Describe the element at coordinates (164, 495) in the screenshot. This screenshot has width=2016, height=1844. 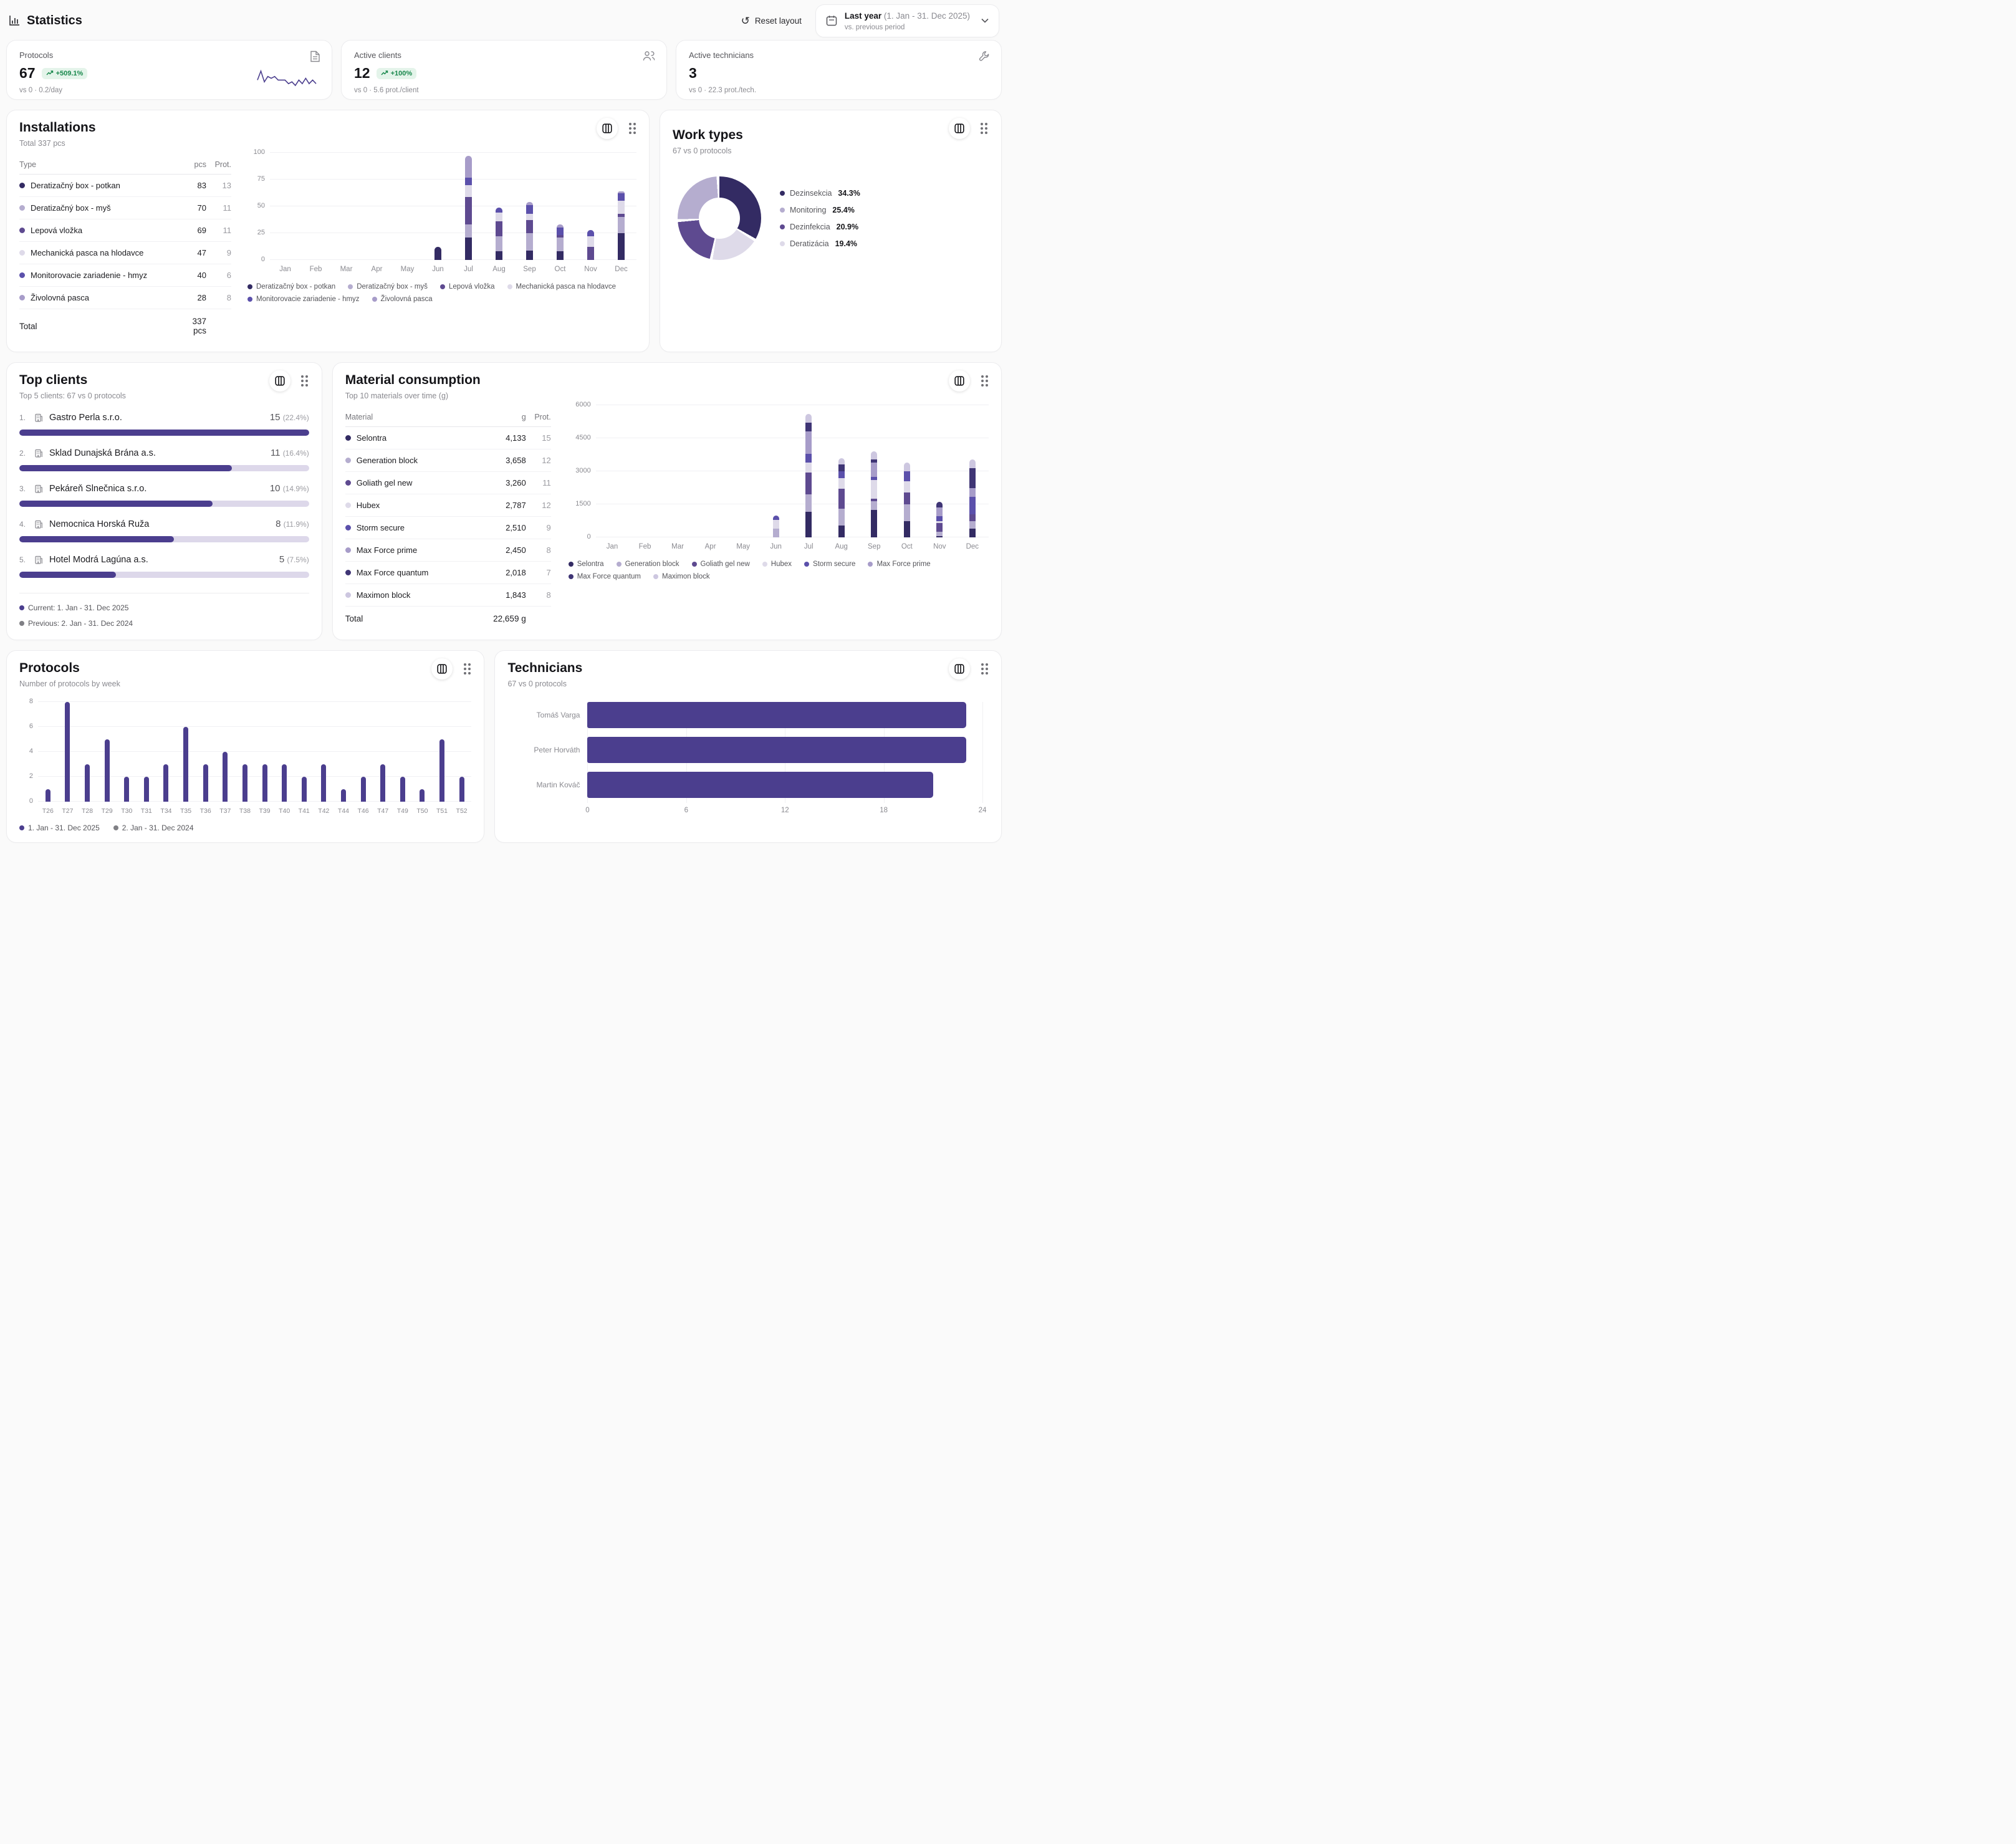
I see `client-row: 3. Pekáreň Slnečnica s.r.o. 10 (14.9%)` at that location.